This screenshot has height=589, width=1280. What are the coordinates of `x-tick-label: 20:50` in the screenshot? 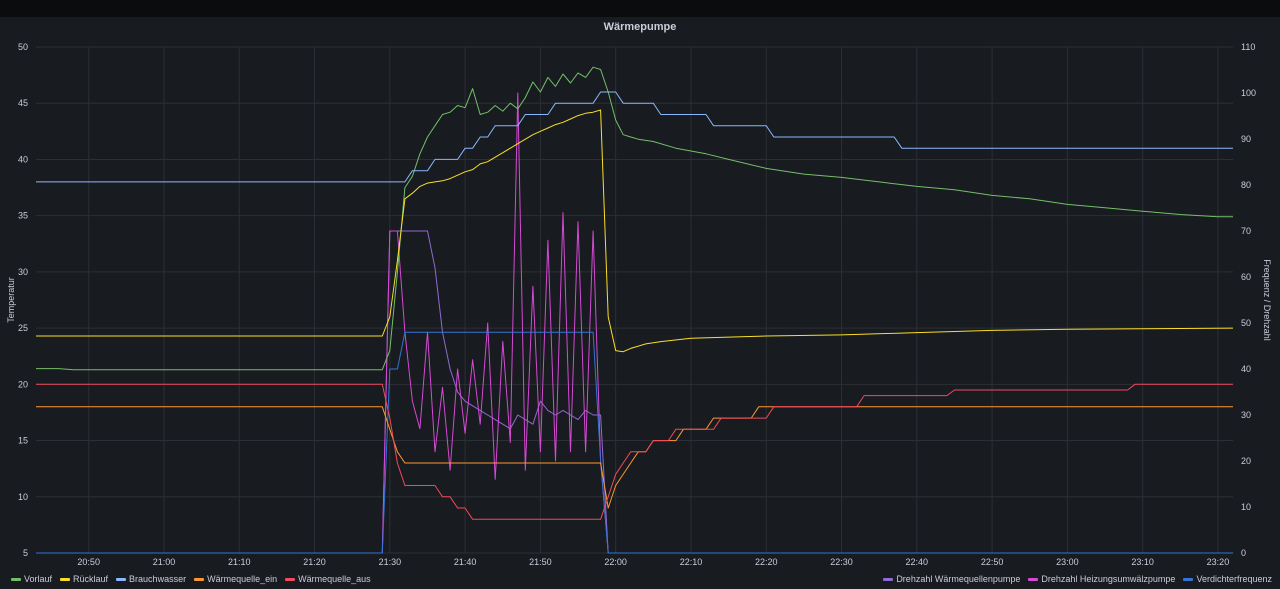 It's located at (88, 562).